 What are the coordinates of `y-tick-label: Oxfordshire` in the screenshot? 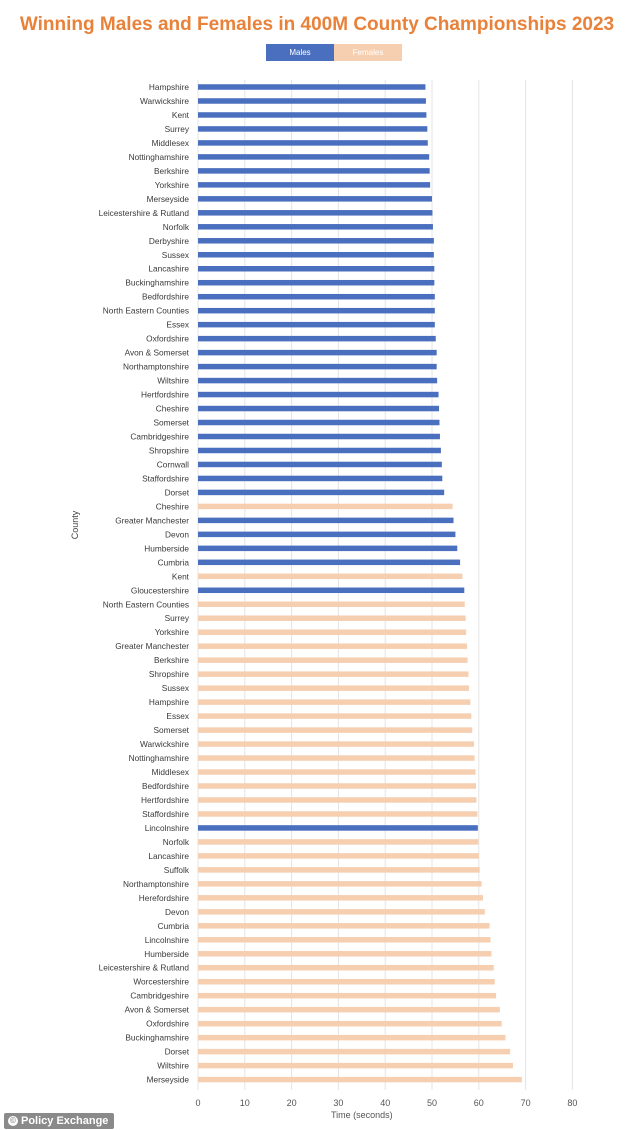 It's located at (167, 339).